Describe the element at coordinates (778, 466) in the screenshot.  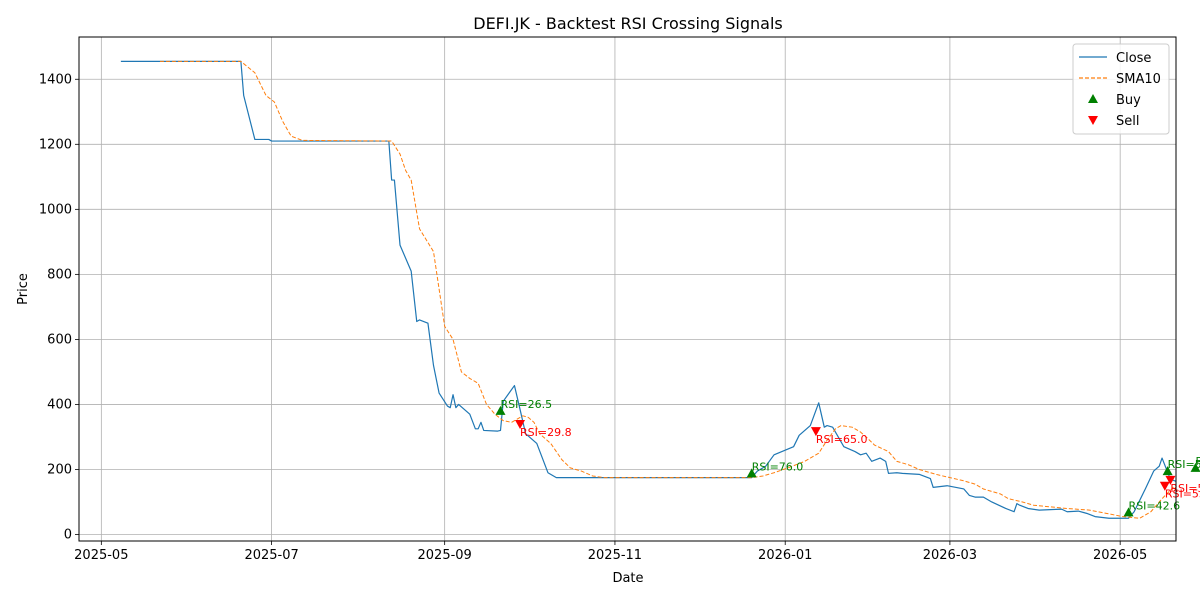
I see `buy-signal-label: RSI=76.0` at that location.